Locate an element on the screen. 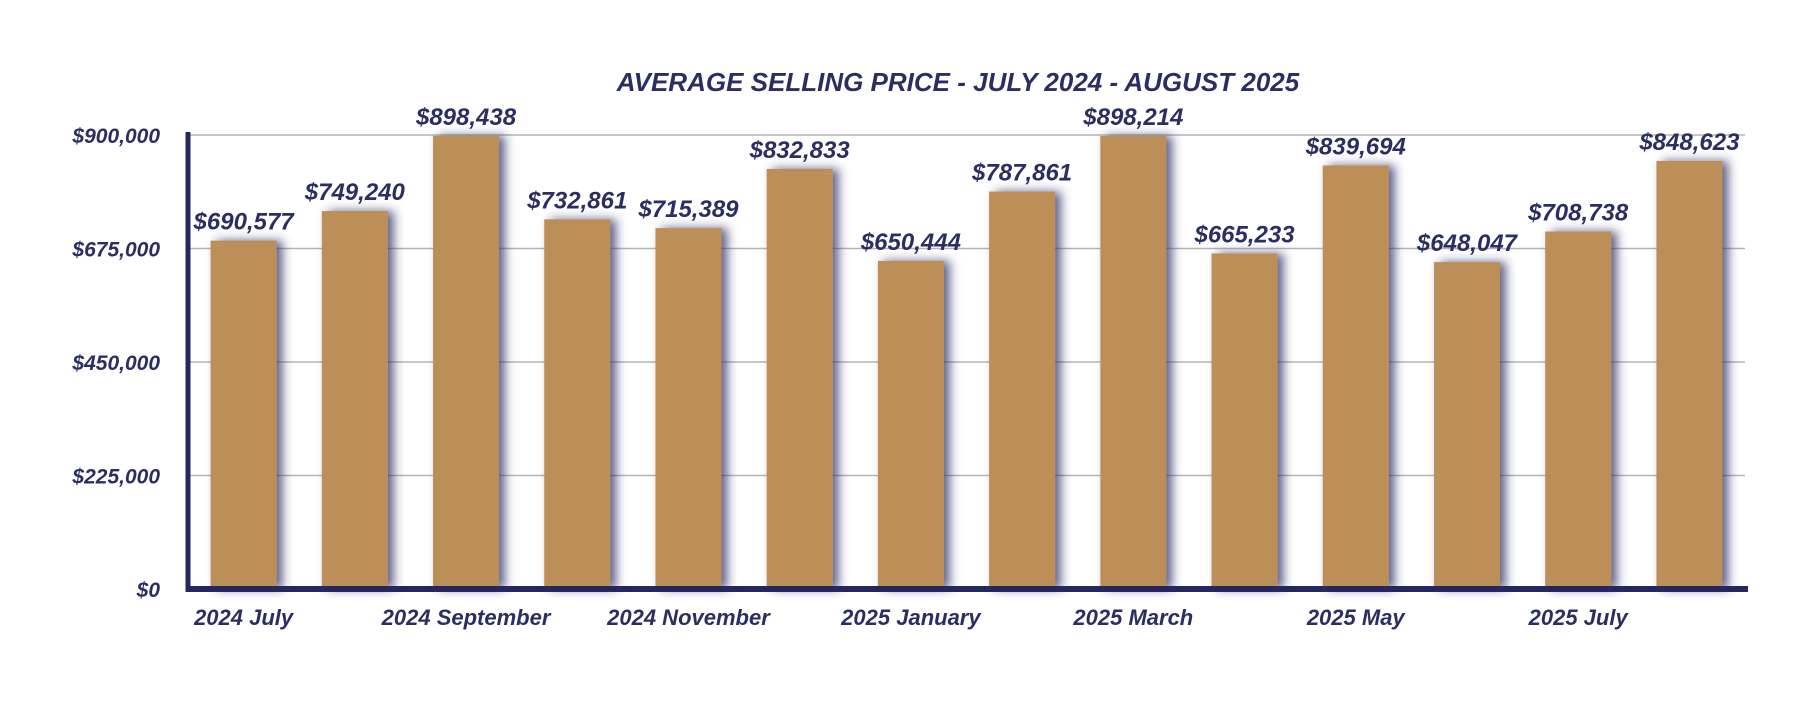 This screenshot has height=702, width=1796. data-label: $787,861 is located at coordinates (1021, 173).